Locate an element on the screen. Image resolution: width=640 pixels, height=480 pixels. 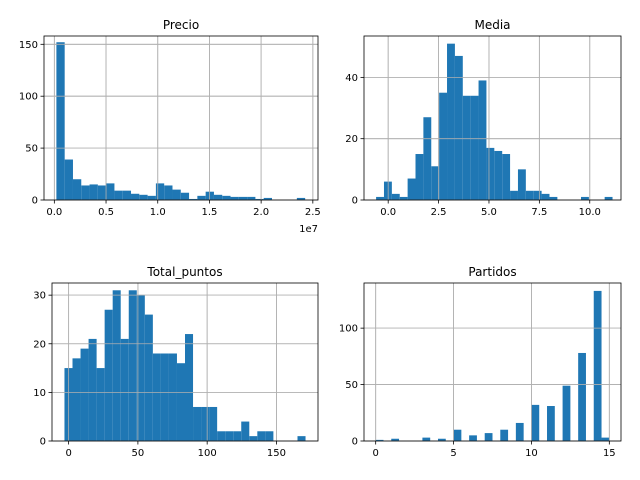
x-tick-label: 15 is located at coordinates (609, 453).